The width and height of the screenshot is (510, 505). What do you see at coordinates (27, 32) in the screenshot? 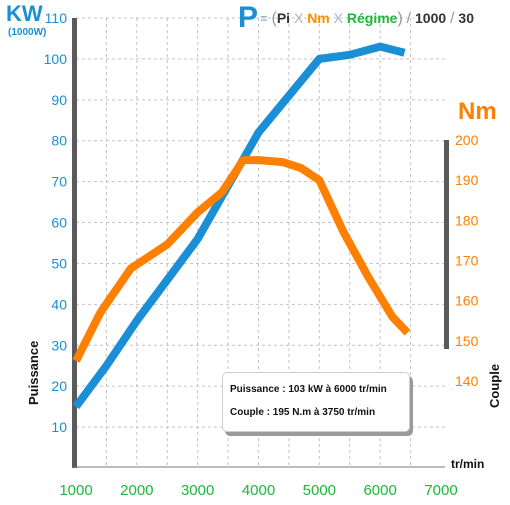
I see `kw-unit-subtitle: (1000W)` at bounding box center [27, 32].